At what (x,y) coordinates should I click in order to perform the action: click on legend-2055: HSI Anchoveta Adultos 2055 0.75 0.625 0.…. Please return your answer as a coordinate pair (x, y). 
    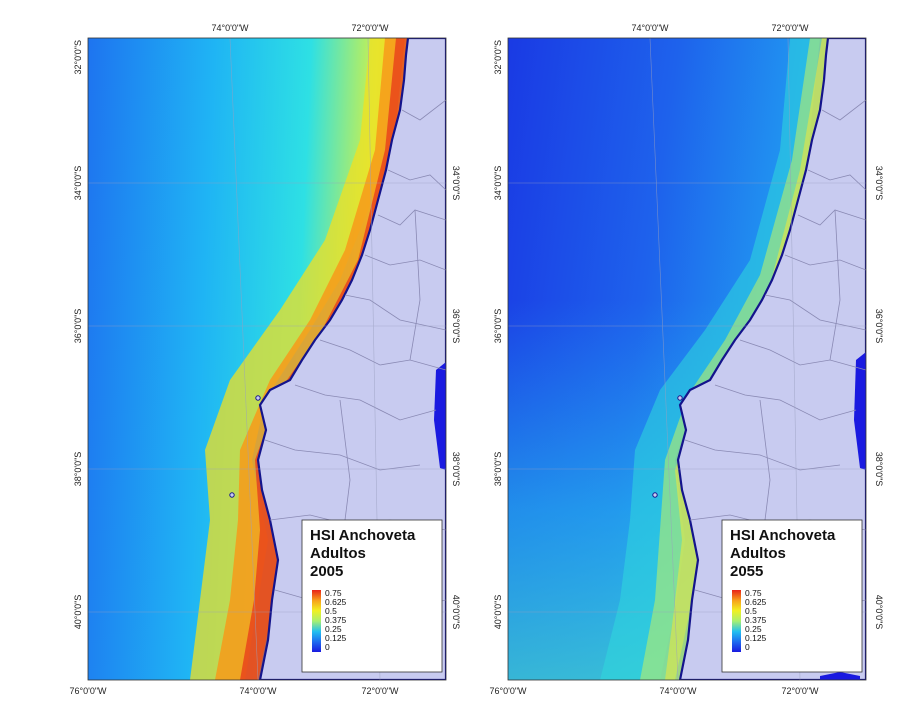
    Looking at the image, I should click on (792, 596).